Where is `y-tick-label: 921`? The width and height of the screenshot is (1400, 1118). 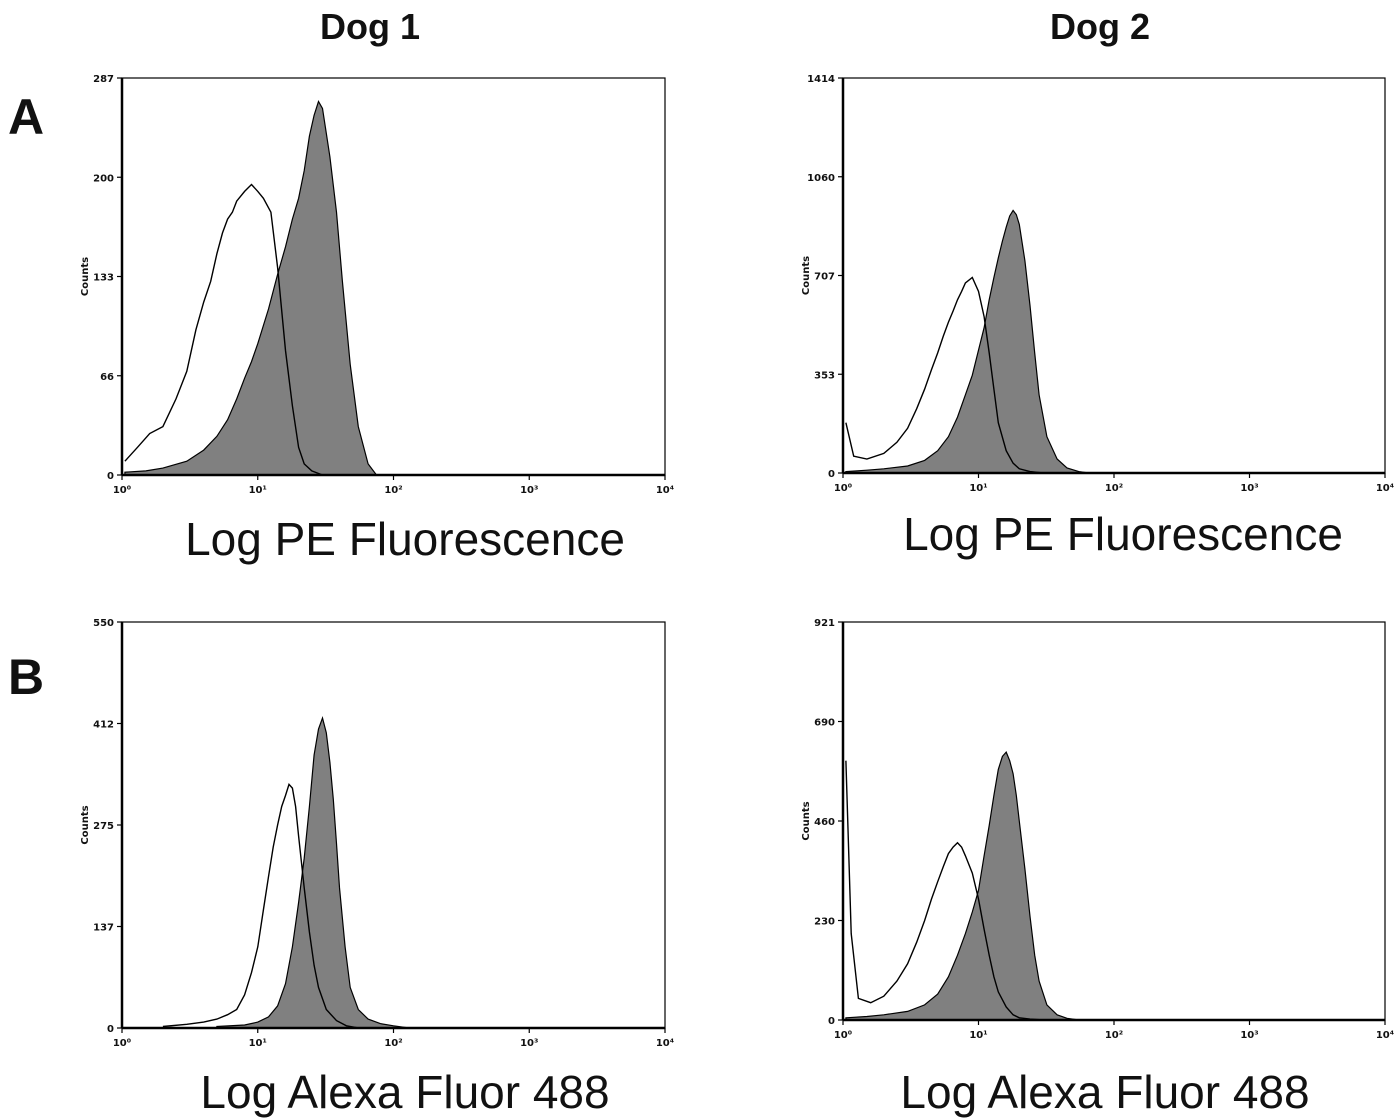 y-tick-label: 921 is located at coordinates (824, 623).